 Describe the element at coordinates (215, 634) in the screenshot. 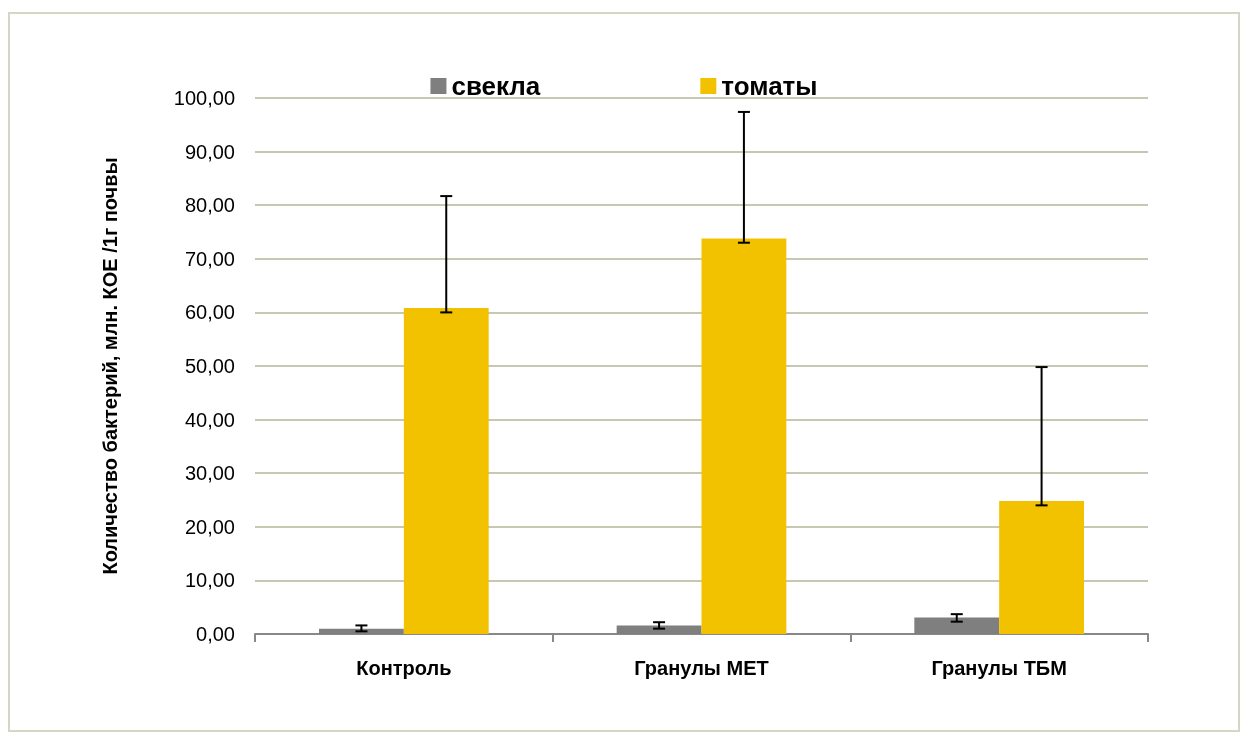

I see `y-tick-label: 0,00` at that location.